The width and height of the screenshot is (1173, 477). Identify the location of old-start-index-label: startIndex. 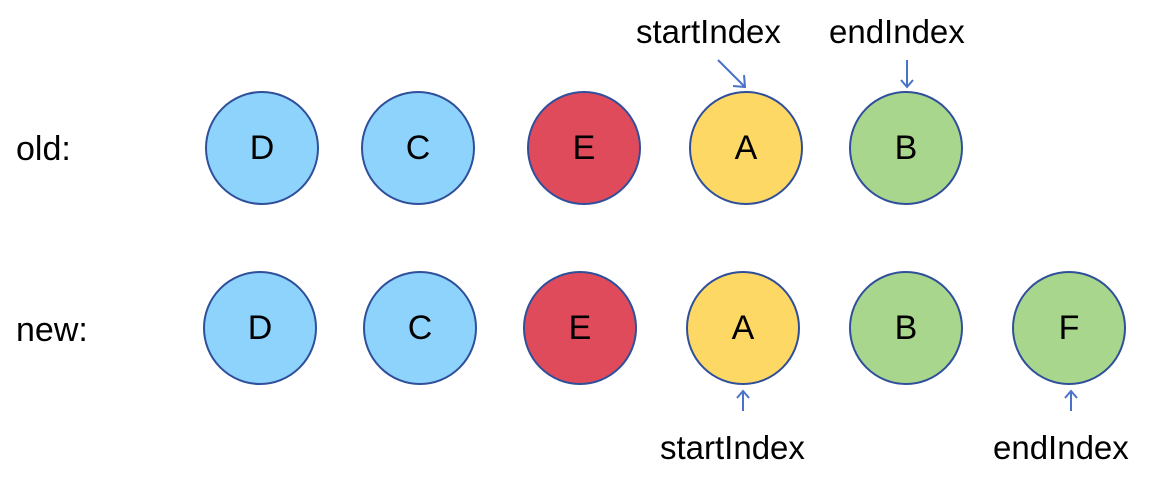
(708, 31).